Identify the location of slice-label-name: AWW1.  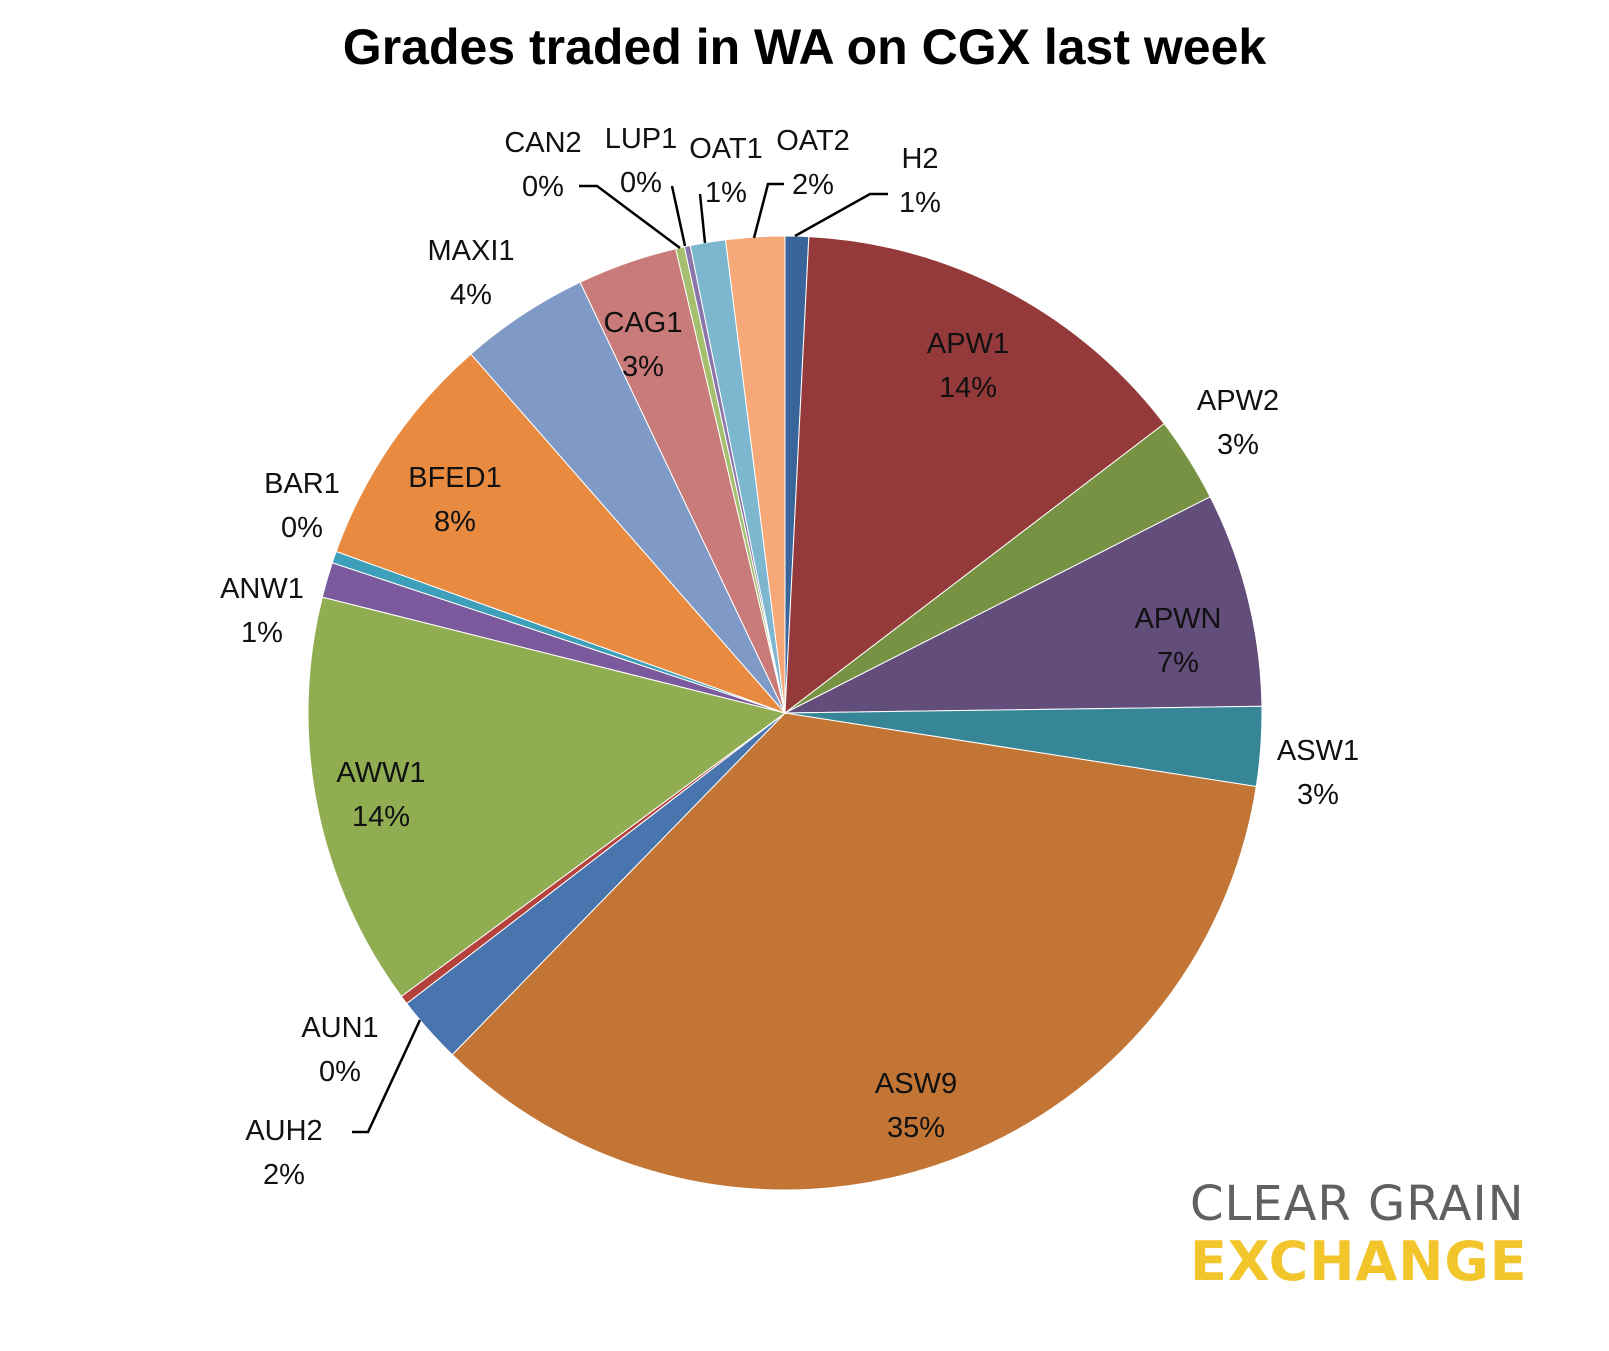
(380, 773).